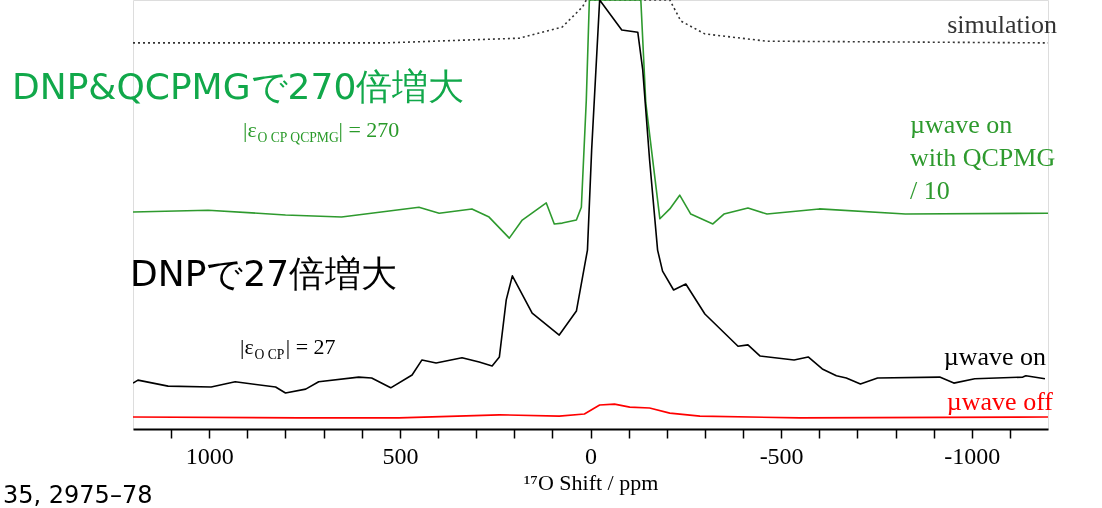 The height and width of the screenshot is (508, 1102). What do you see at coordinates (400, 455) in the screenshot?
I see `x-tick-label: 500` at bounding box center [400, 455].